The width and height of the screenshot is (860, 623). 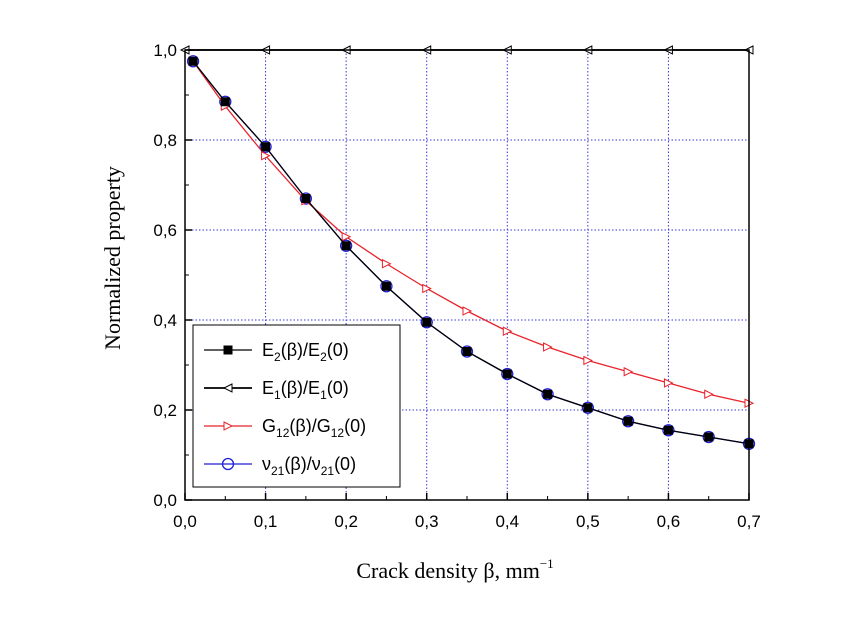 I want to click on y-tick-label: 0,4, so click(x=165, y=320).